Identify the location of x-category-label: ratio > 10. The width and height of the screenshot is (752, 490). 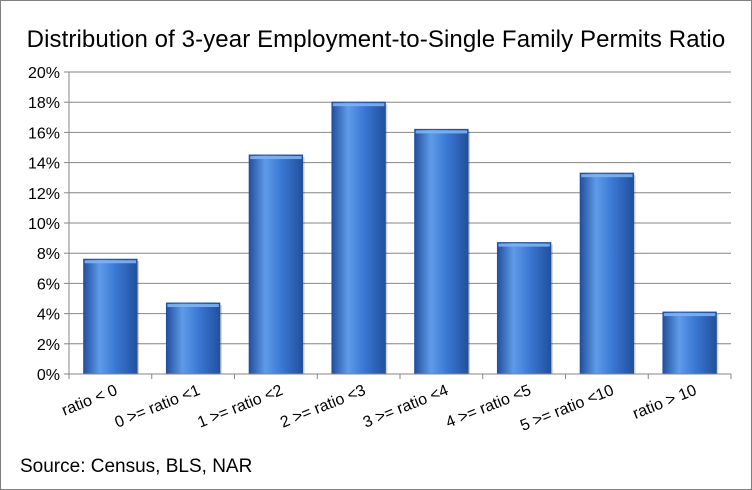
(664, 402).